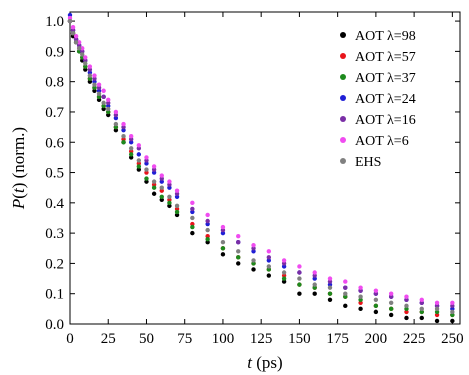 This screenshot has height=375, width=469. Describe the element at coordinates (385, 120) in the screenshot. I see `legend-label-4: AOT λ=16` at that location.